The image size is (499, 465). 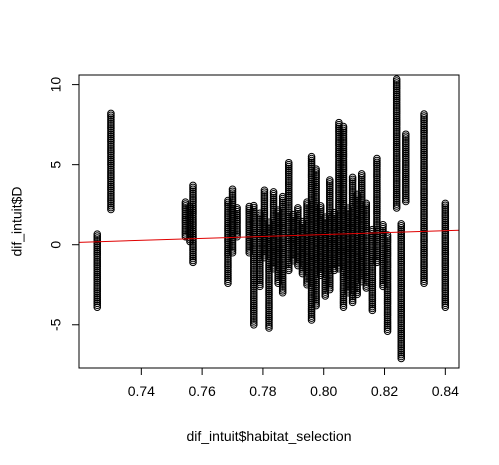 I want to click on point-column, so click(x=377, y=210).